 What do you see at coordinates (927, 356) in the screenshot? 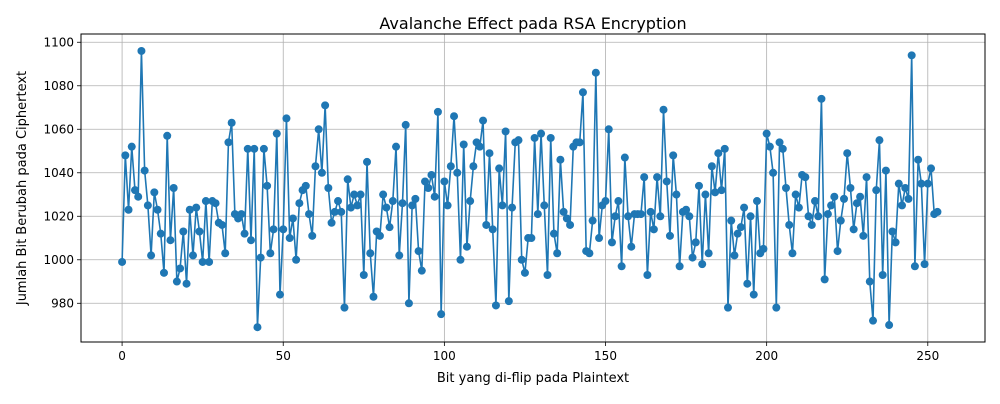
I see `x-tick-label: 250` at bounding box center [927, 356].